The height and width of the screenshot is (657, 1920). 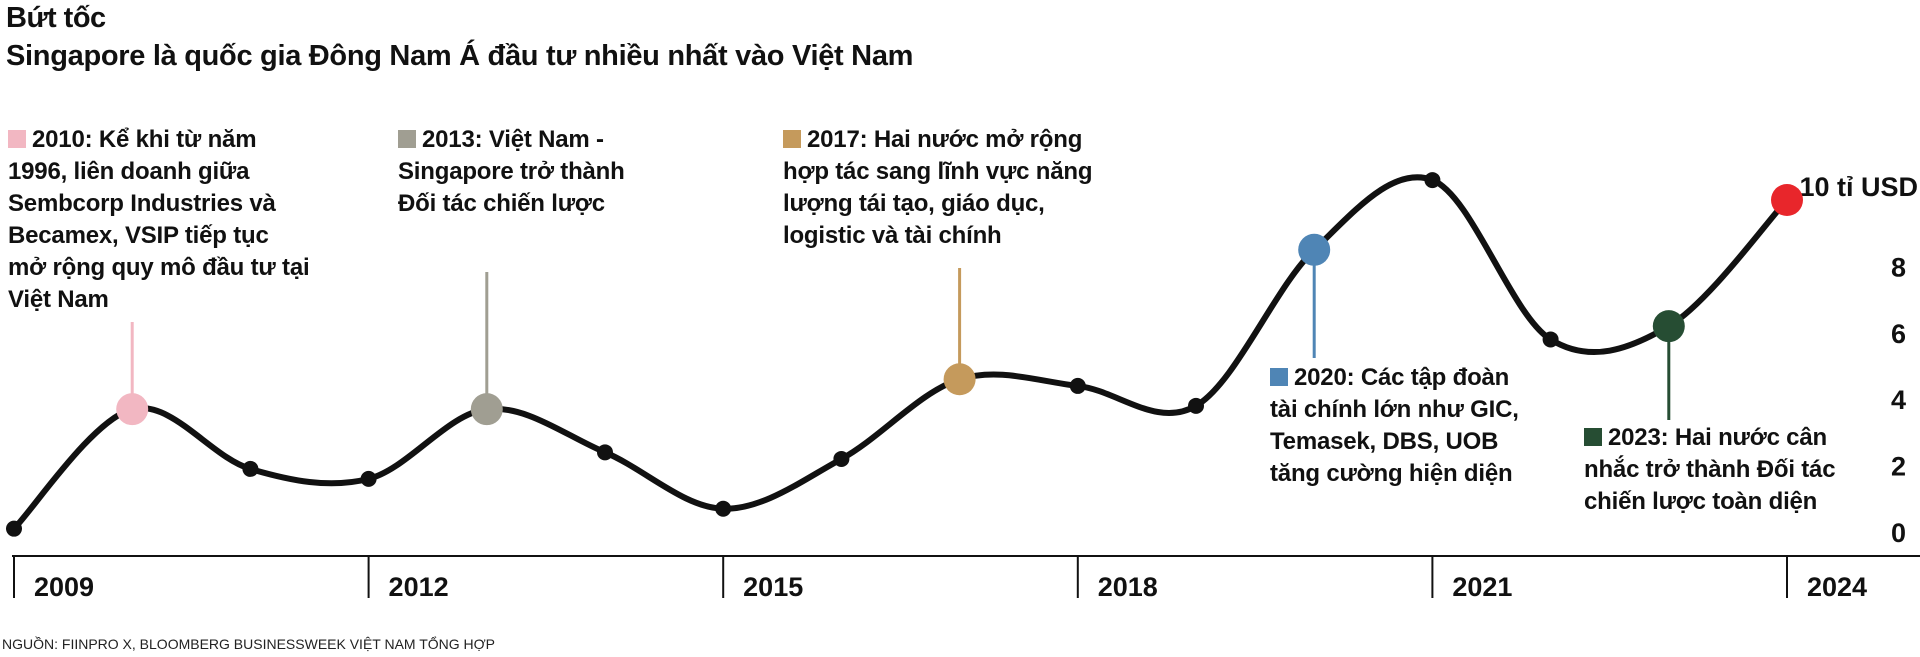 I want to click on annotation-line: 2010: Kể khi từ năm, so click(x=144, y=139).